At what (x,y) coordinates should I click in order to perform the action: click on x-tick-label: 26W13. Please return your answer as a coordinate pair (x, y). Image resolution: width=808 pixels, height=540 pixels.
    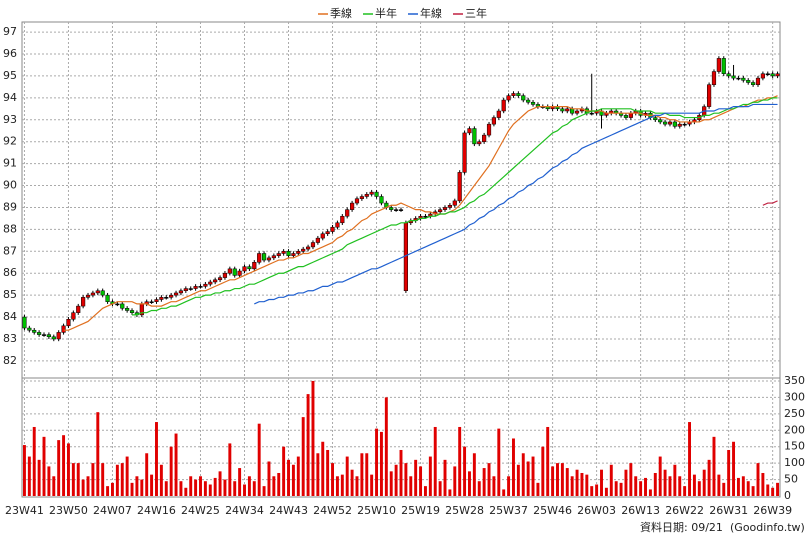
    Looking at the image, I should click on (640, 510).